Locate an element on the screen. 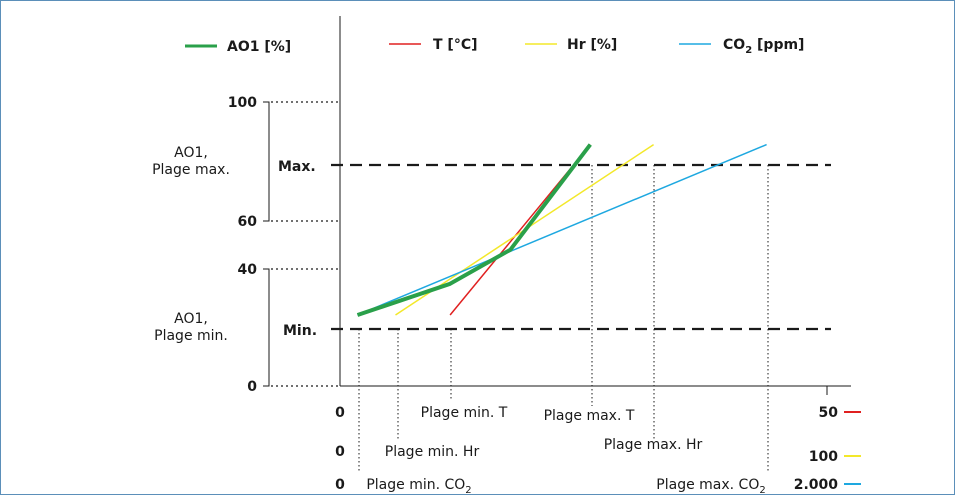 This screenshot has width=957, height=497. max-range-label-2: Plage max. is located at coordinates (191, 170).